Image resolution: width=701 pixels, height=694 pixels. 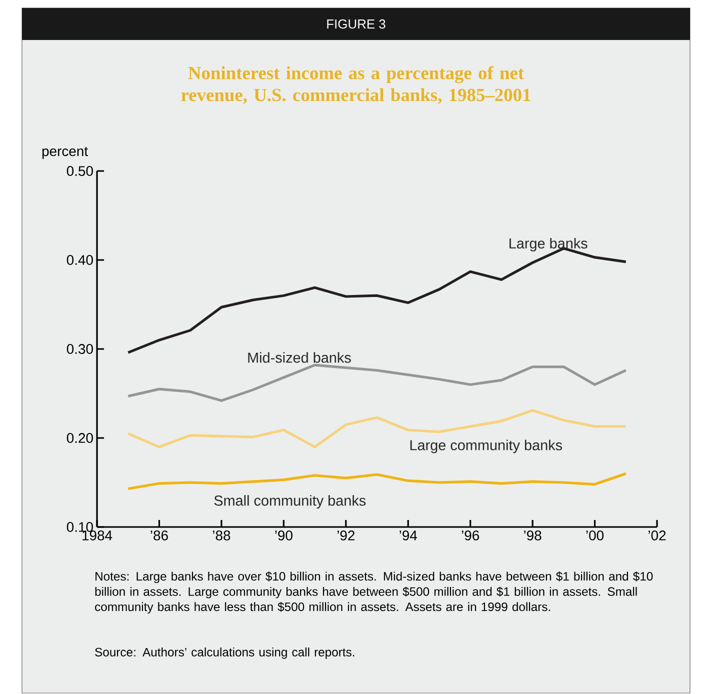 I want to click on x-tick-label: ’92, so click(x=346, y=535).